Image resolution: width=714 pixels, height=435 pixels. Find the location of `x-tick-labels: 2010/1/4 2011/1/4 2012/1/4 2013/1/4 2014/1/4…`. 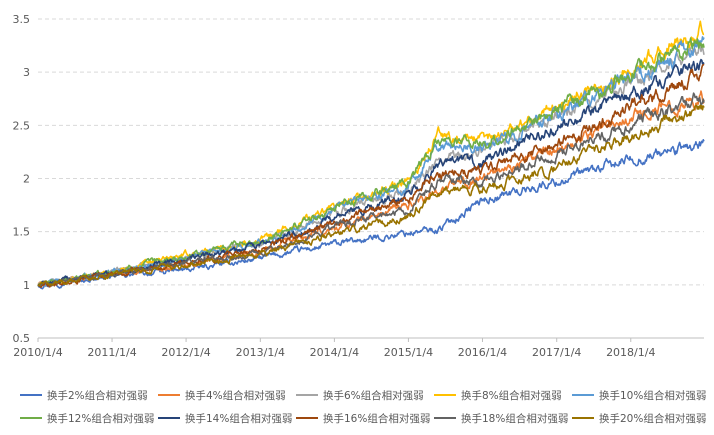

x-tick-labels: 2010/1/4 2011/1/4 2012/1/4 2013/1/4 2014/1/4… is located at coordinates (334, 348).